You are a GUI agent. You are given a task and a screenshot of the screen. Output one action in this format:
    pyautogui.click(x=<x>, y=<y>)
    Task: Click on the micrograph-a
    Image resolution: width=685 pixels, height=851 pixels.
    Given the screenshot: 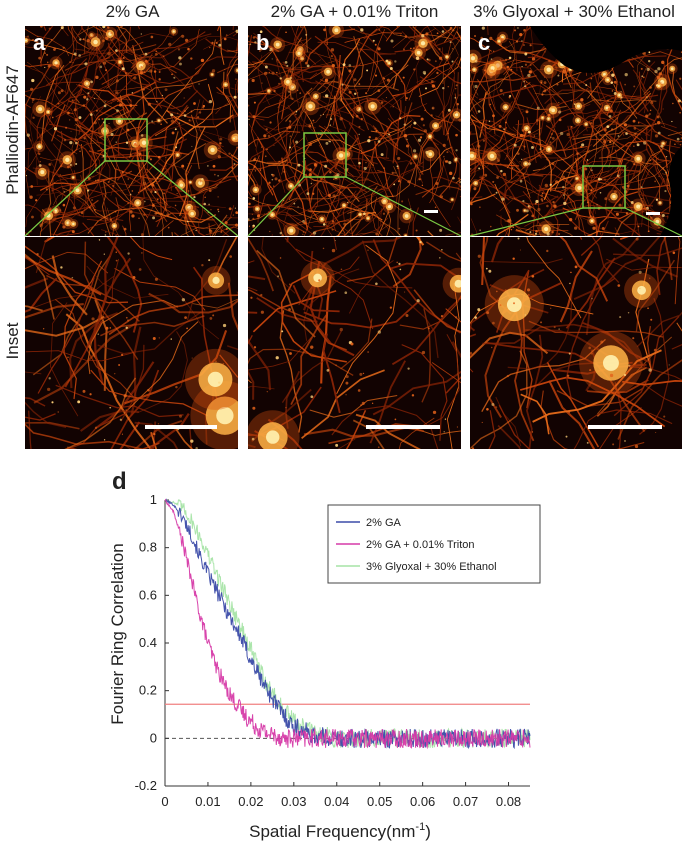 What is the action you would take?
    pyautogui.click(x=131, y=131)
    